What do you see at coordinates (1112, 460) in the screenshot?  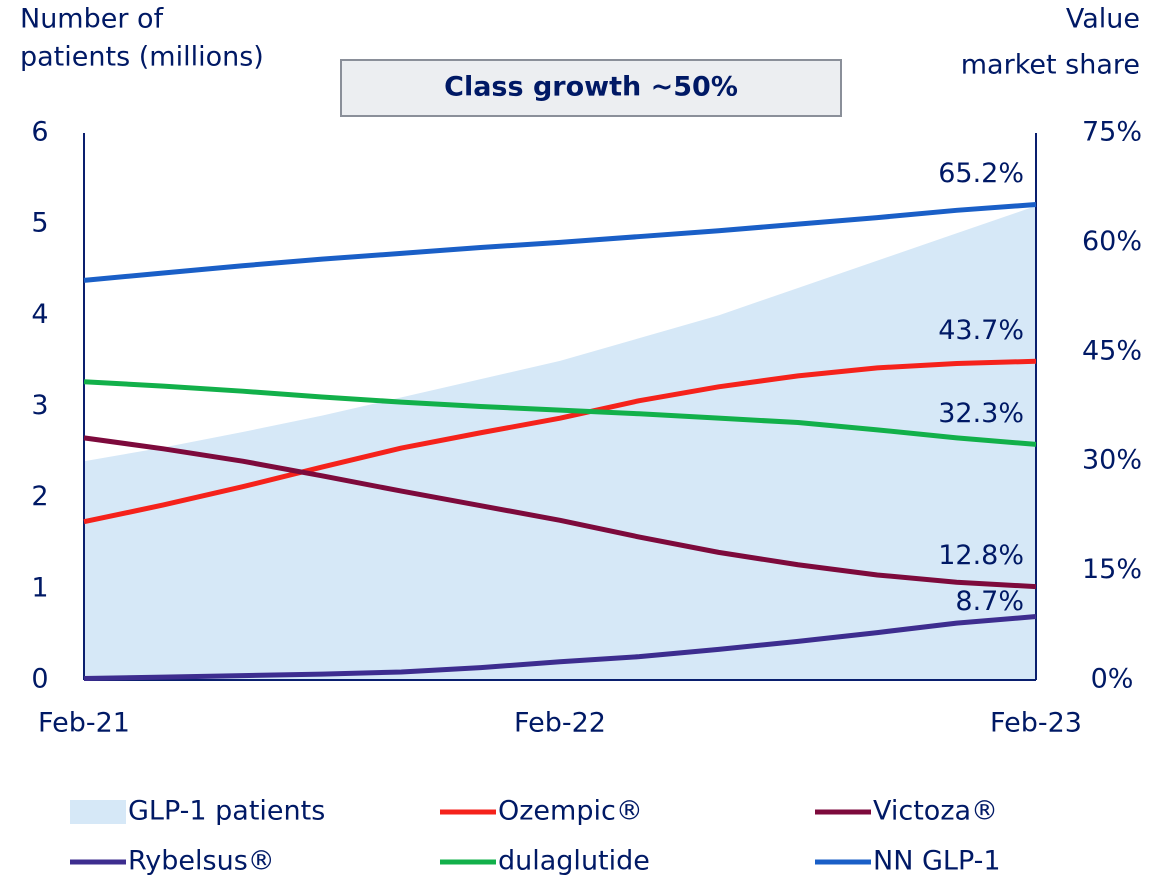 I see `y2-tick-label: 30%` at bounding box center [1112, 460].